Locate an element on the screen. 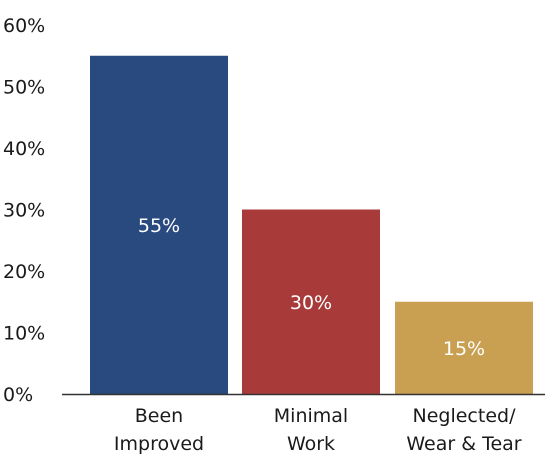  y-tick-label: 50% is located at coordinates (24, 88).